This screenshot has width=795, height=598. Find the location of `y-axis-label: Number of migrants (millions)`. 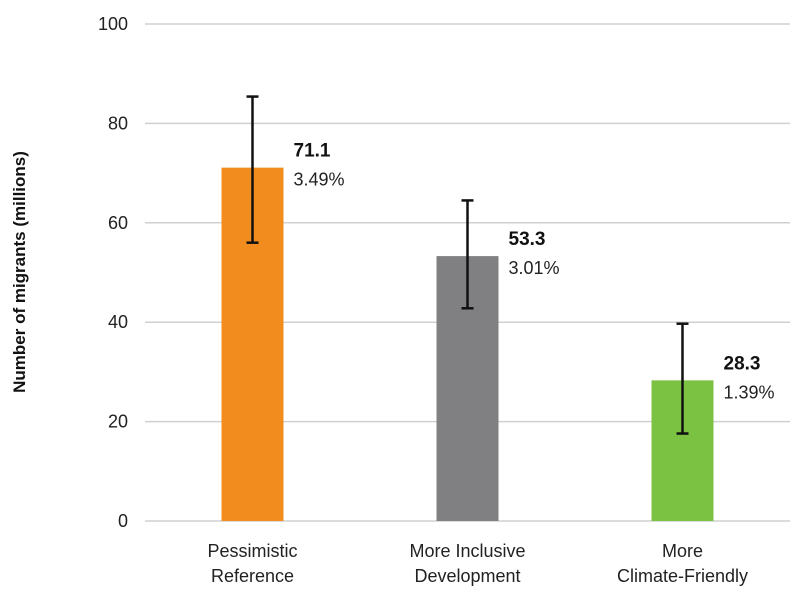

y-axis-label: Number of migrants (millions) is located at coordinates (19, 272).